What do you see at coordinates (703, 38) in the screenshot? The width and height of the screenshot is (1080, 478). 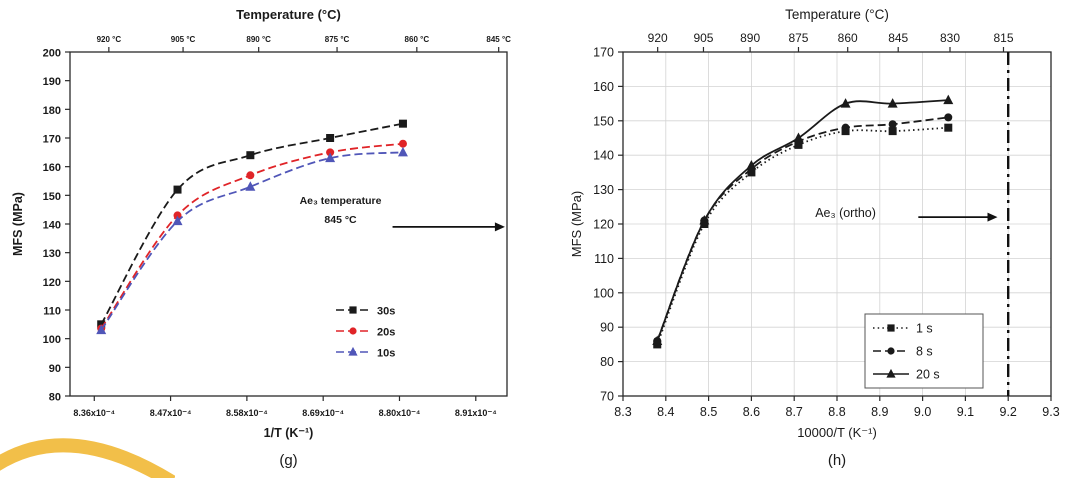 I see `svg-text: 905` at bounding box center [703, 38].